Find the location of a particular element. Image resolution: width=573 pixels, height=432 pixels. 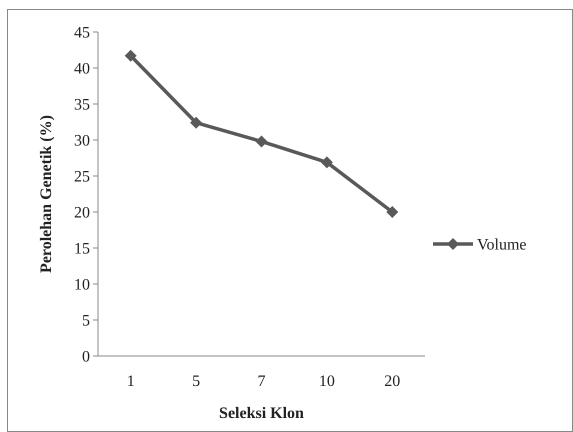

y-axis-title: Perolehan Genetik (%) is located at coordinates (46, 194).